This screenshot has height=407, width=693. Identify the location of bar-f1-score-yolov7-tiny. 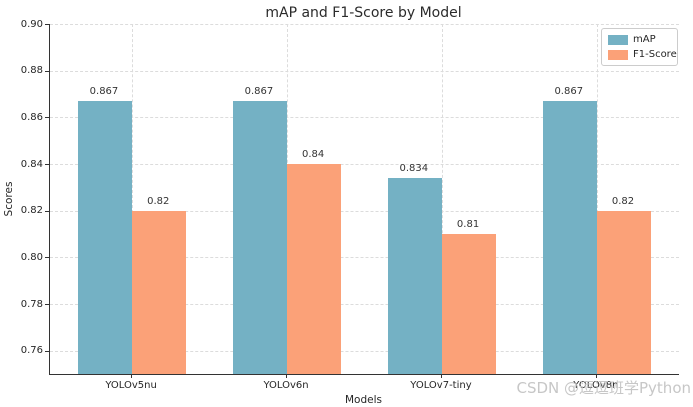
(469, 304).